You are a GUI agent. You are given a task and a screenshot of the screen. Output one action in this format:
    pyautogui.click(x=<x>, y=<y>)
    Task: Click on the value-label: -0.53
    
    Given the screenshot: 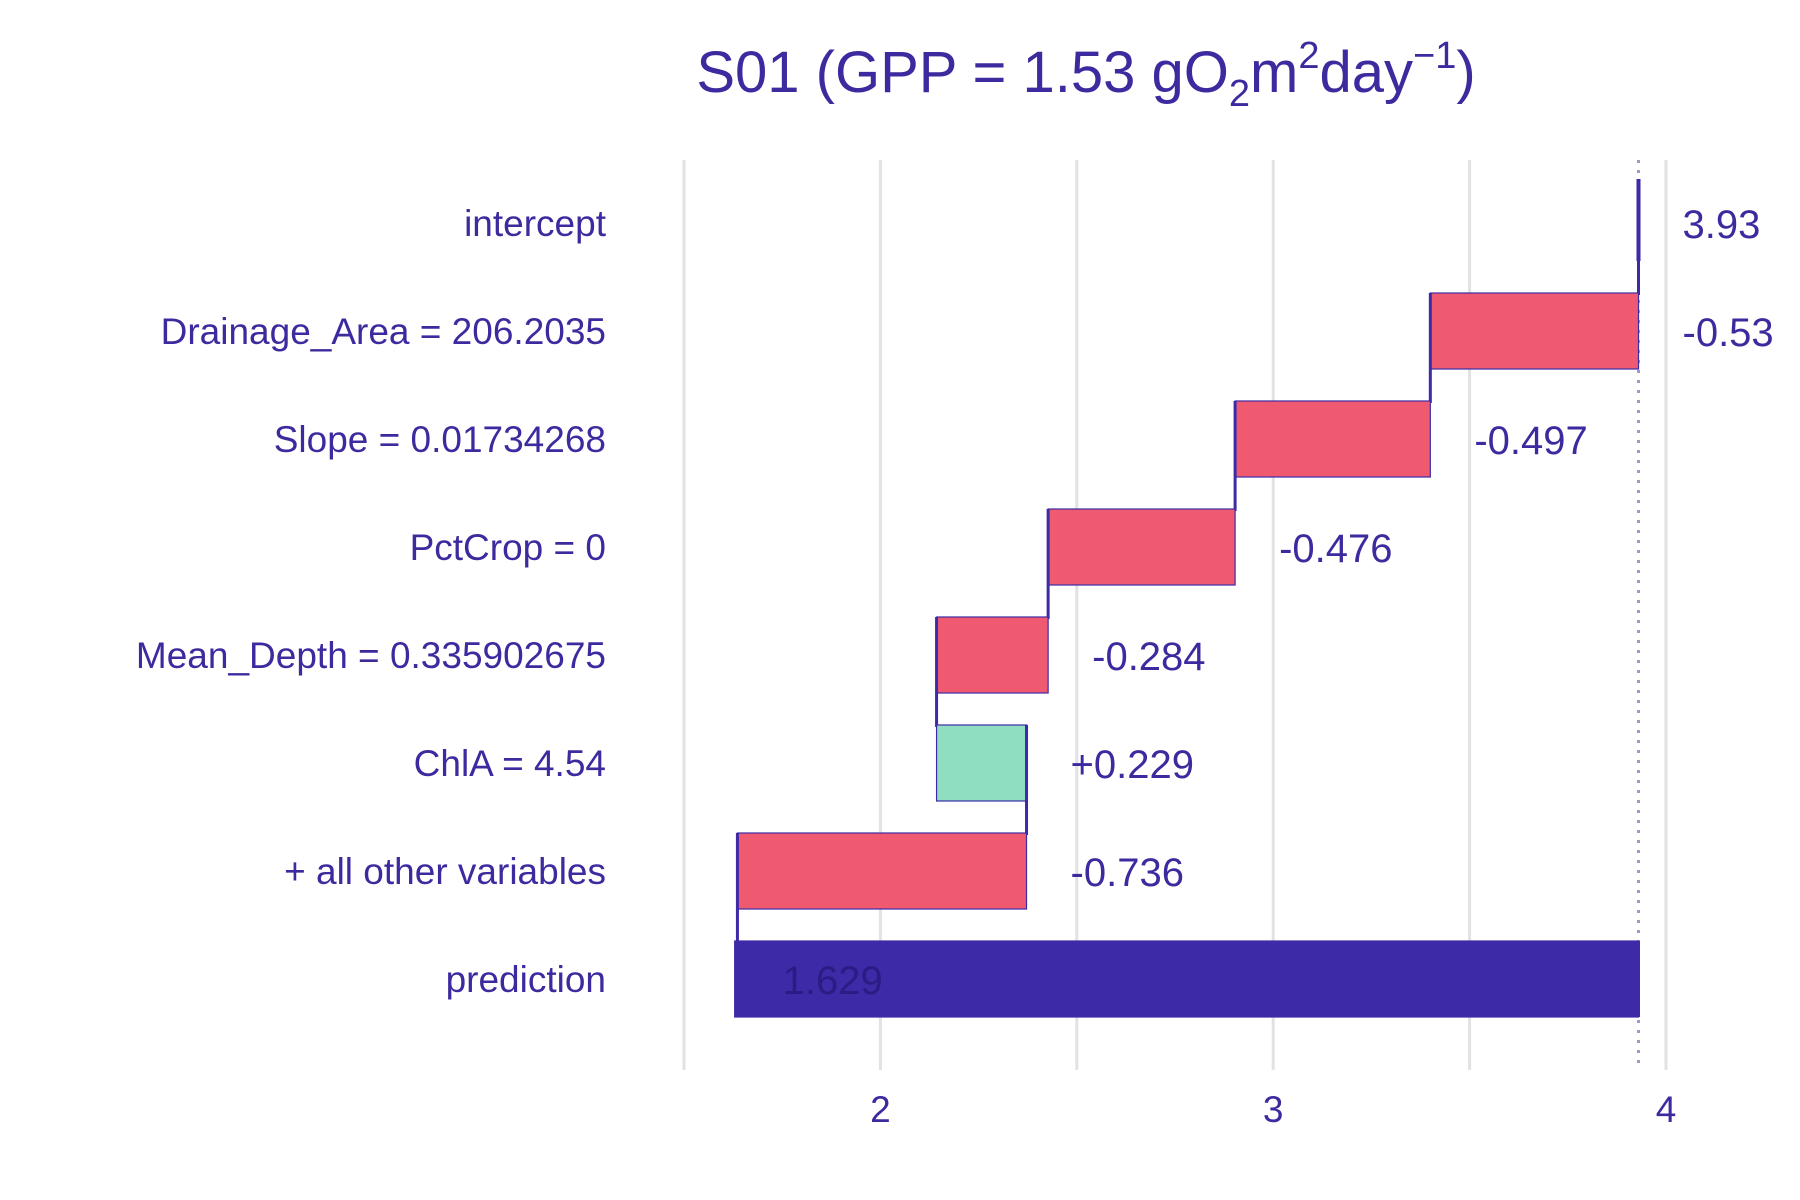 What is the action you would take?
    pyautogui.click(x=1728, y=333)
    